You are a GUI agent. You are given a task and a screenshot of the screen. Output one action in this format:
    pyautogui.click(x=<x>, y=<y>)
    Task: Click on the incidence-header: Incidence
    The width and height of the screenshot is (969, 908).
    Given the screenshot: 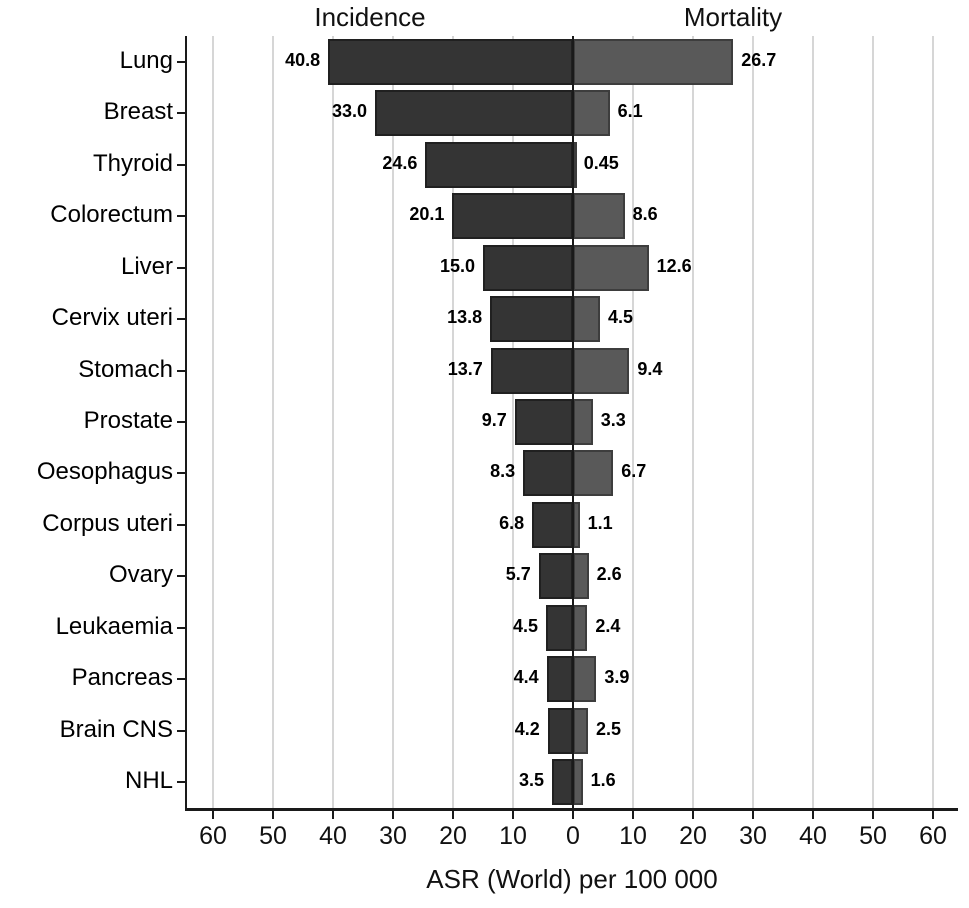 What is the action you would take?
    pyautogui.click(x=370, y=17)
    